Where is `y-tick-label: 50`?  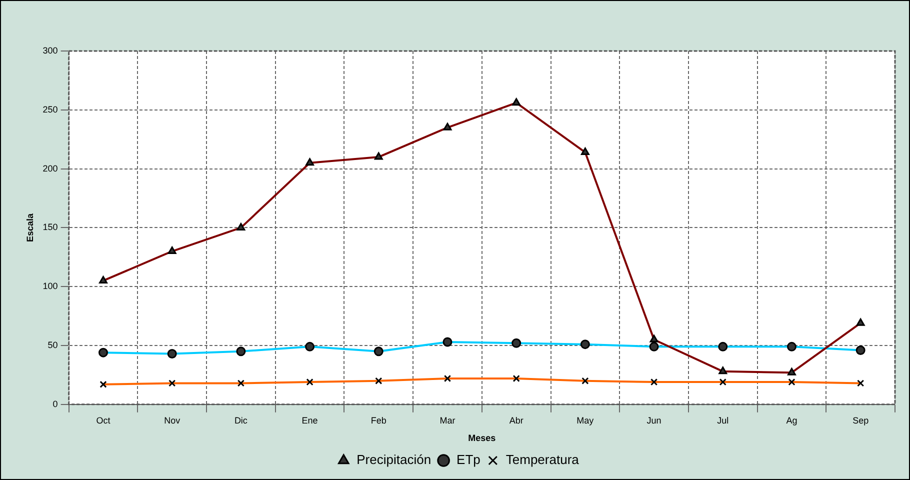
y-tick-label: 50 is located at coordinates (53, 345).